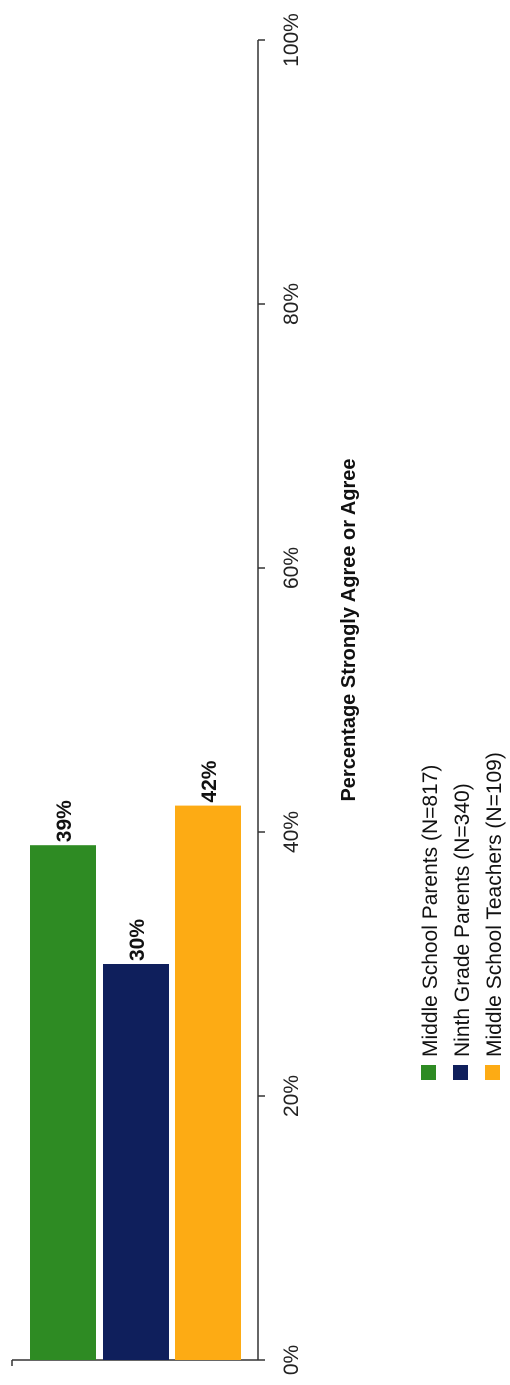 The image size is (510, 1385). I want to click on data-label: 30%, so click(137, 940).